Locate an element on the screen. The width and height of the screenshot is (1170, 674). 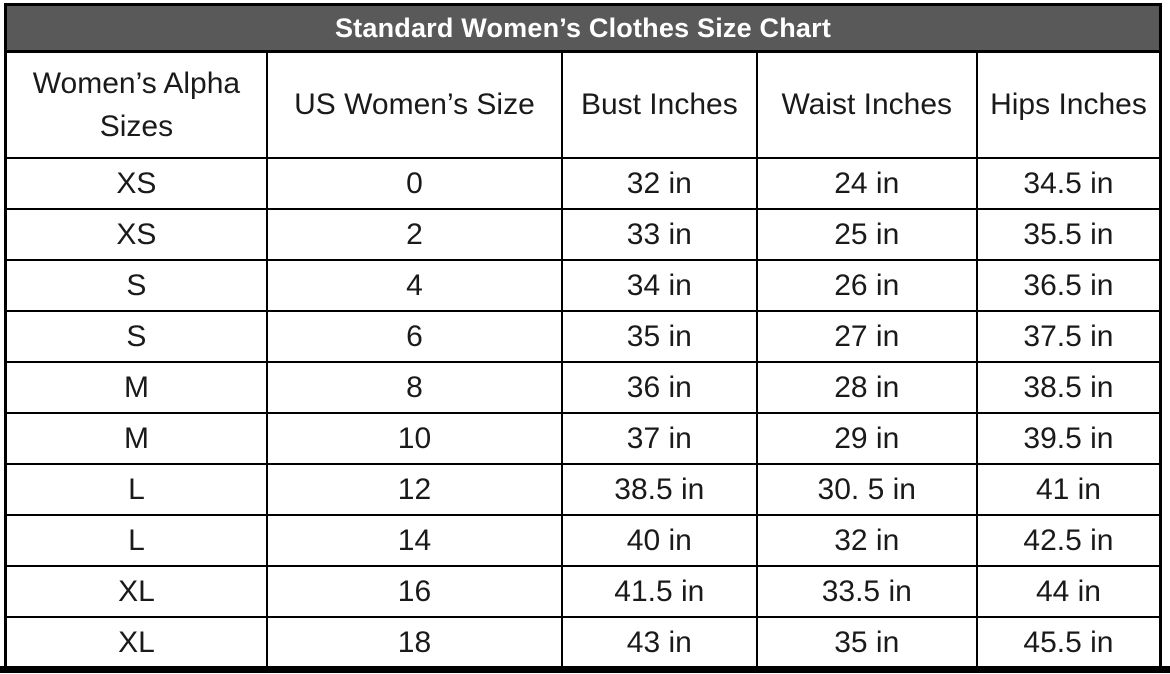
table-row: M 10 37 in 29 in 39.5 in is located at coordinates (583, 438).